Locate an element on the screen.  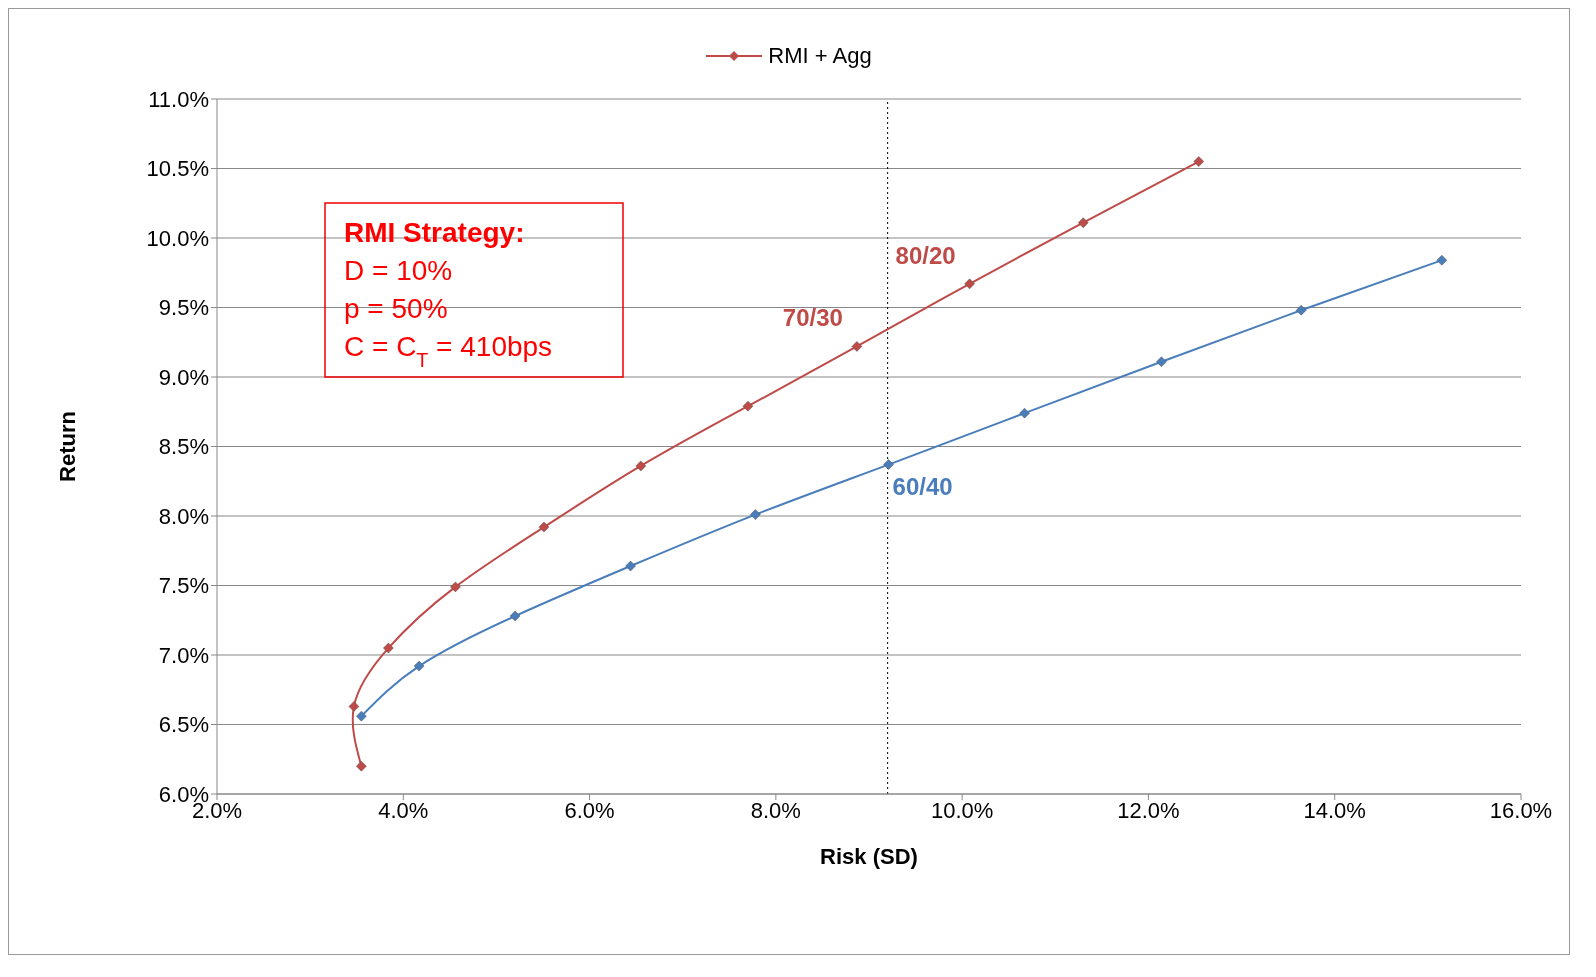
y-tick-label: 11.0% is located at coordinates (178, 99).